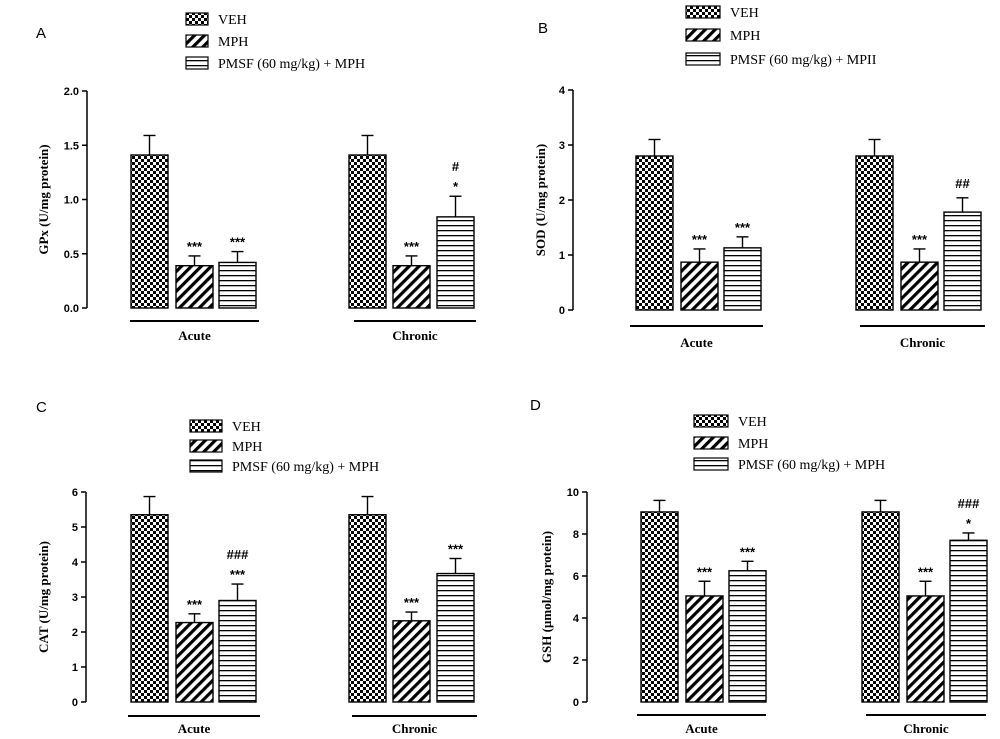 The width and height of the screenshot is (1000, 739). What do you see at coordinates (71, 309) in the screenshot?
I see `y-tick-label: 0.0` at bounding box center [71, 309].